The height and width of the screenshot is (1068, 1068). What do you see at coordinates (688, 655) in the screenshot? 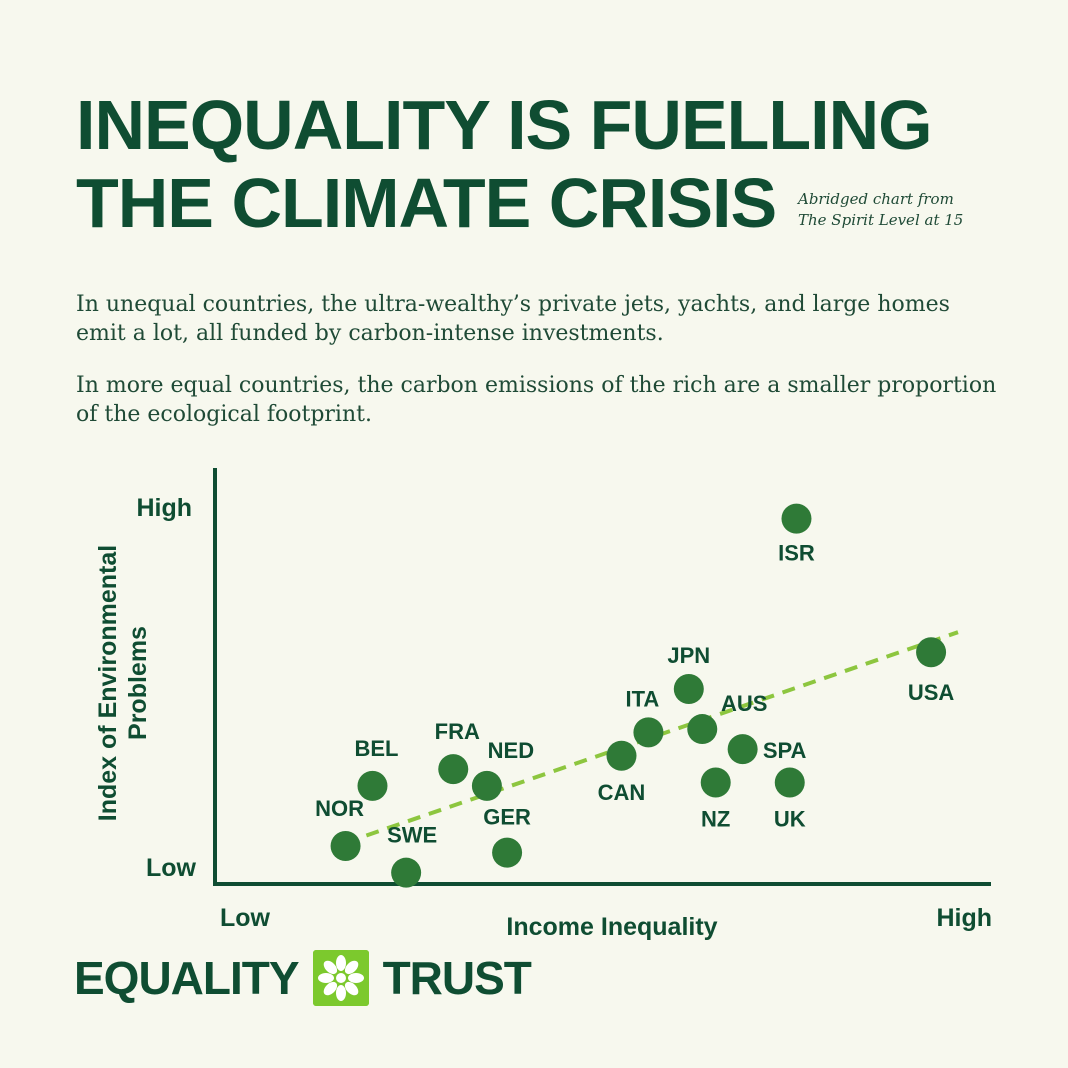
I see `point-label-jpn: JPN` at bounding box center [688, 655].